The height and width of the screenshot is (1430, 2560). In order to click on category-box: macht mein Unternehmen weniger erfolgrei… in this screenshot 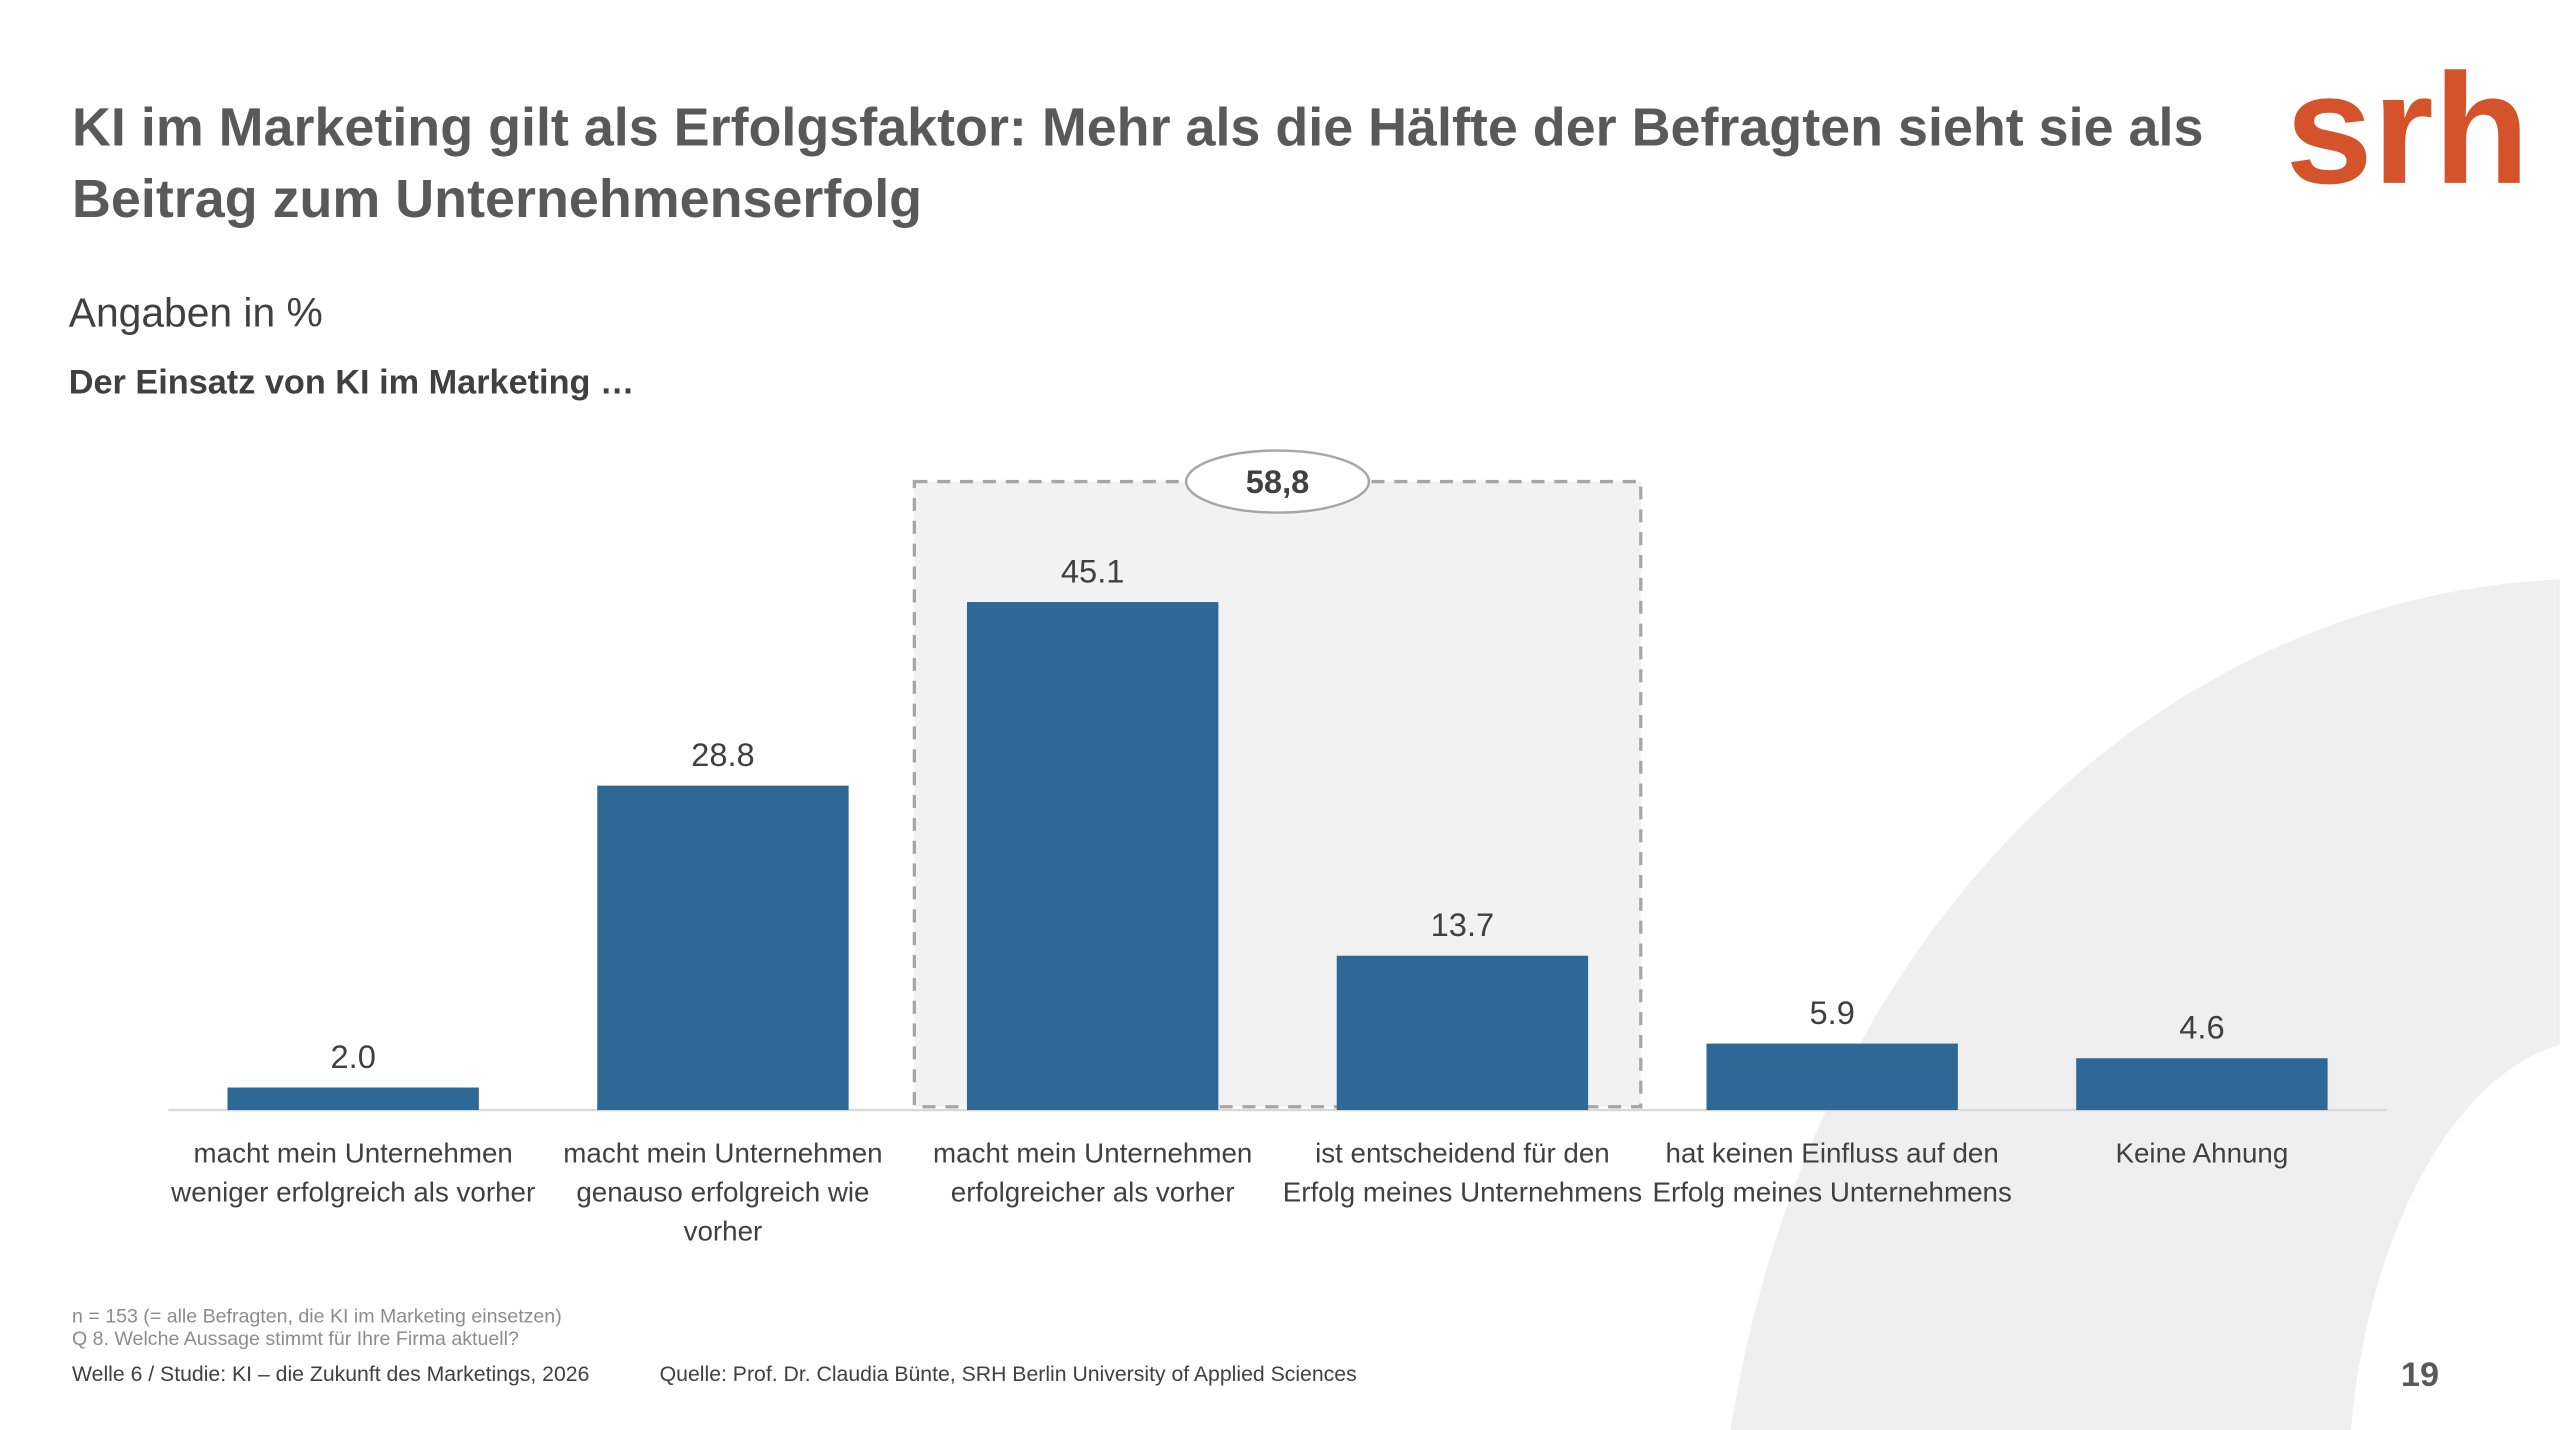, I will do `click(353, 1172)`.